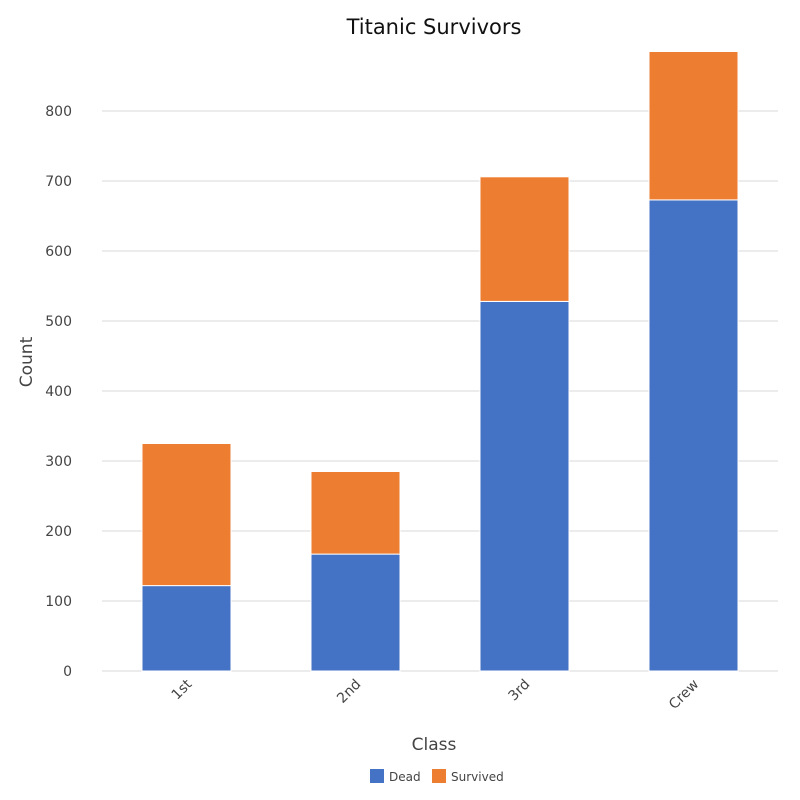 The height and width of the screenshot is (800, 800). Describe the element at coordinates (186, 628) in the screenshot. I see `bar-dead-1st` at that location.